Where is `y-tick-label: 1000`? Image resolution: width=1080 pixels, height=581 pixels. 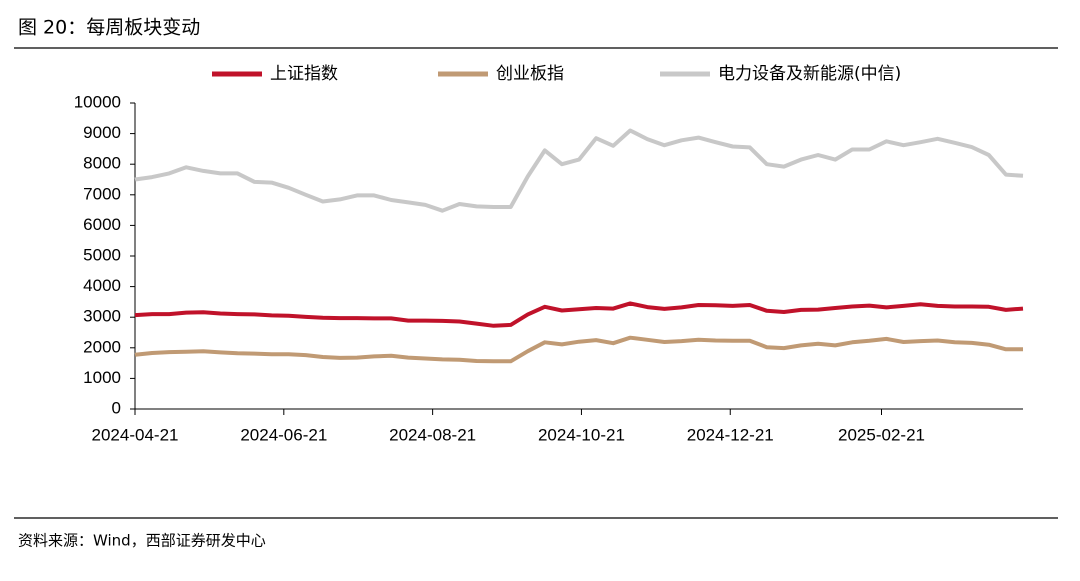
y-tick-label: 1000 is located at coordinates (102, 377).